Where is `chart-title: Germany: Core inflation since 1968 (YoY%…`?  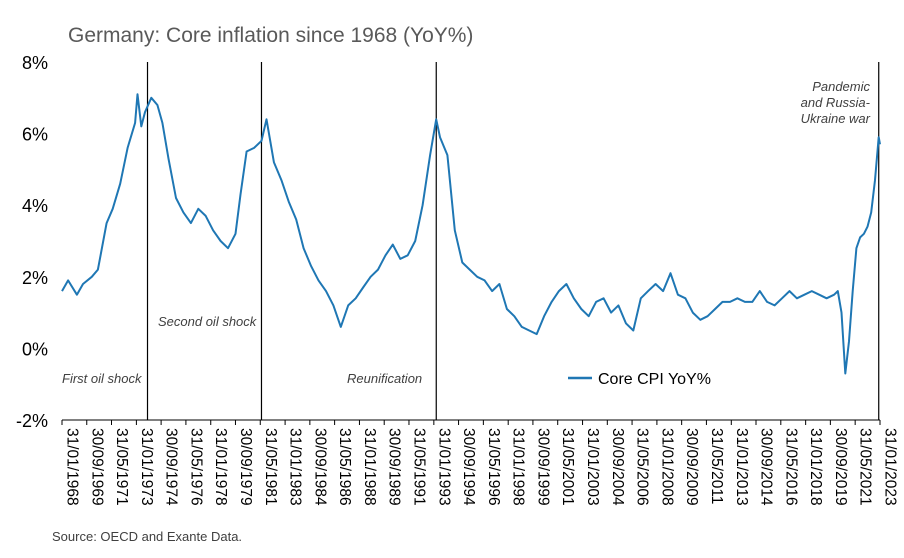 chart-title: Germany: Core inflation since 1968 (YoY%… is located at coordinates (271, 35).